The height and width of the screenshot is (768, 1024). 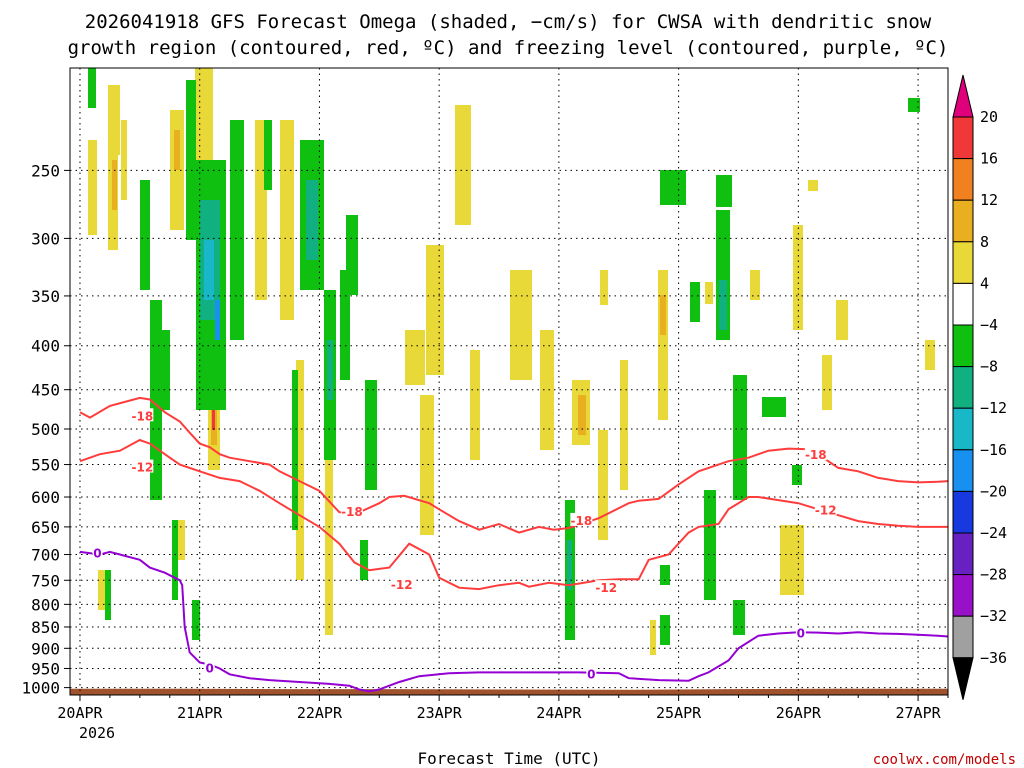 What do you see at coordinates (45, 555) in the screenshot?
I see `y-tick-label: 700` at bounding box center [45, 555].